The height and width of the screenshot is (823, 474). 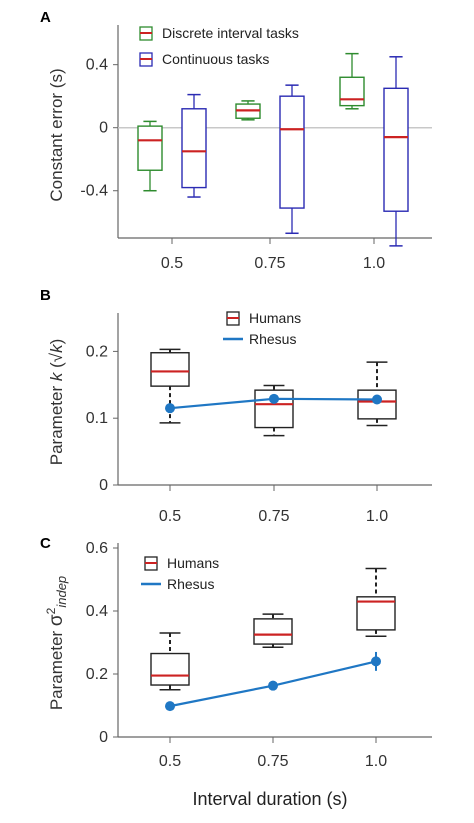 What do you see at coordinates (215, 59) in the screenshot?
I see `legend-label: Continuous tasks` at bounding box center [215, 59].